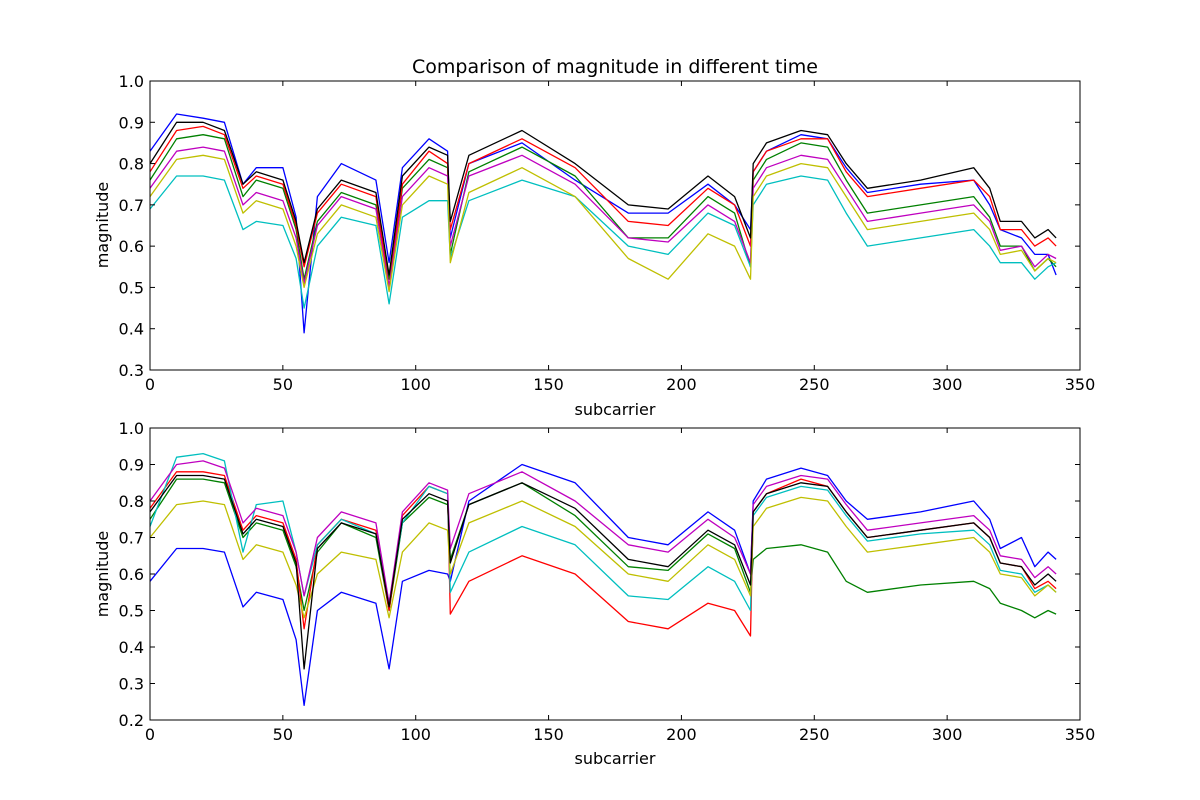  What do you see at coordinates (131, 720) in the screenshot?
I see `y-tick-label: 0.2` at bounding box center [131, 720].